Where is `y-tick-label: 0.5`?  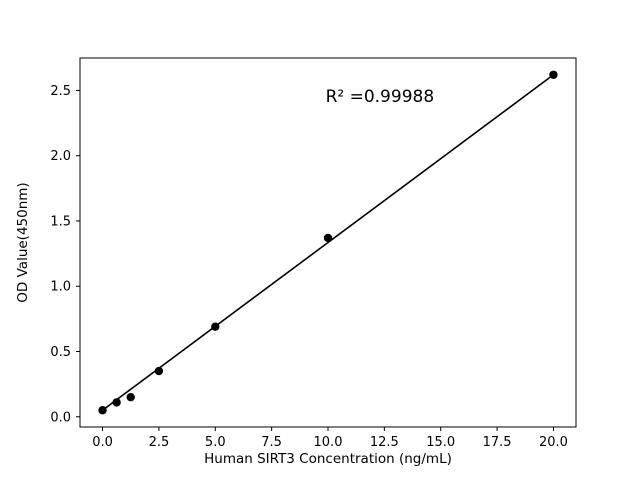
y-tick-label: 0.5 is located at coordinates (60, 352).